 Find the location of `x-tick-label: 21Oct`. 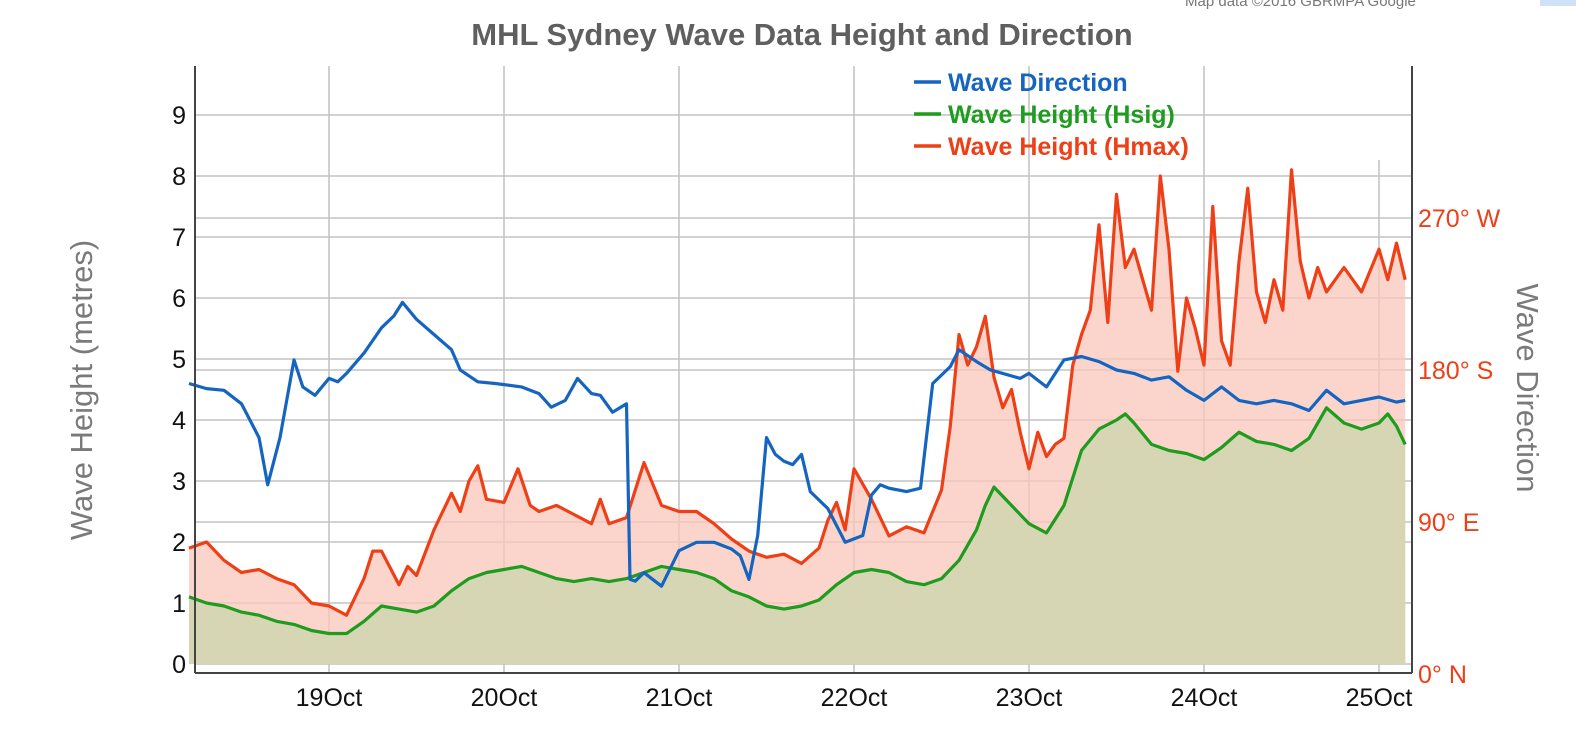

x-tick-label: 21Oct is located at coordinates (679, 698).